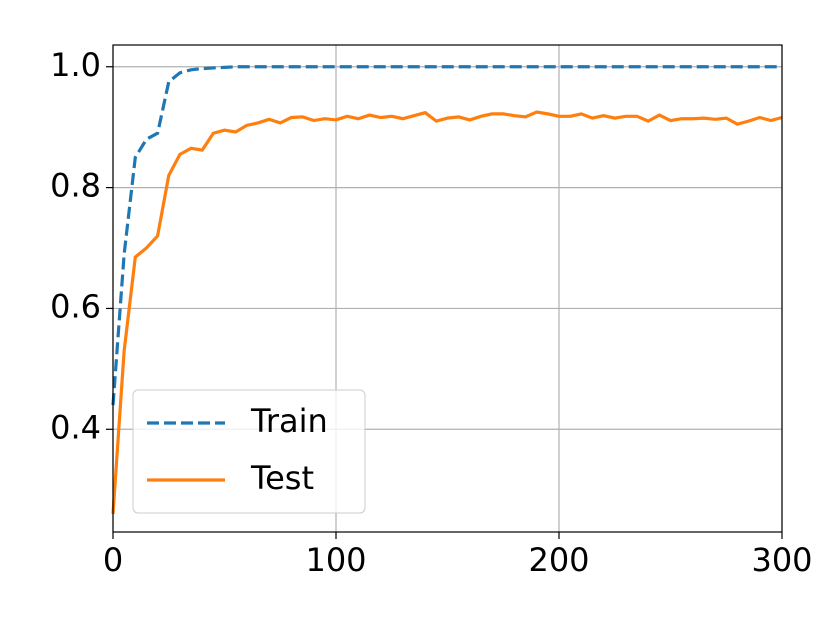 The image size is (830, 627). What do you see at coordinates (75, 306) in the screenshot?
I see `y-tick-label: 0.6` at bounding box center [75, 306].